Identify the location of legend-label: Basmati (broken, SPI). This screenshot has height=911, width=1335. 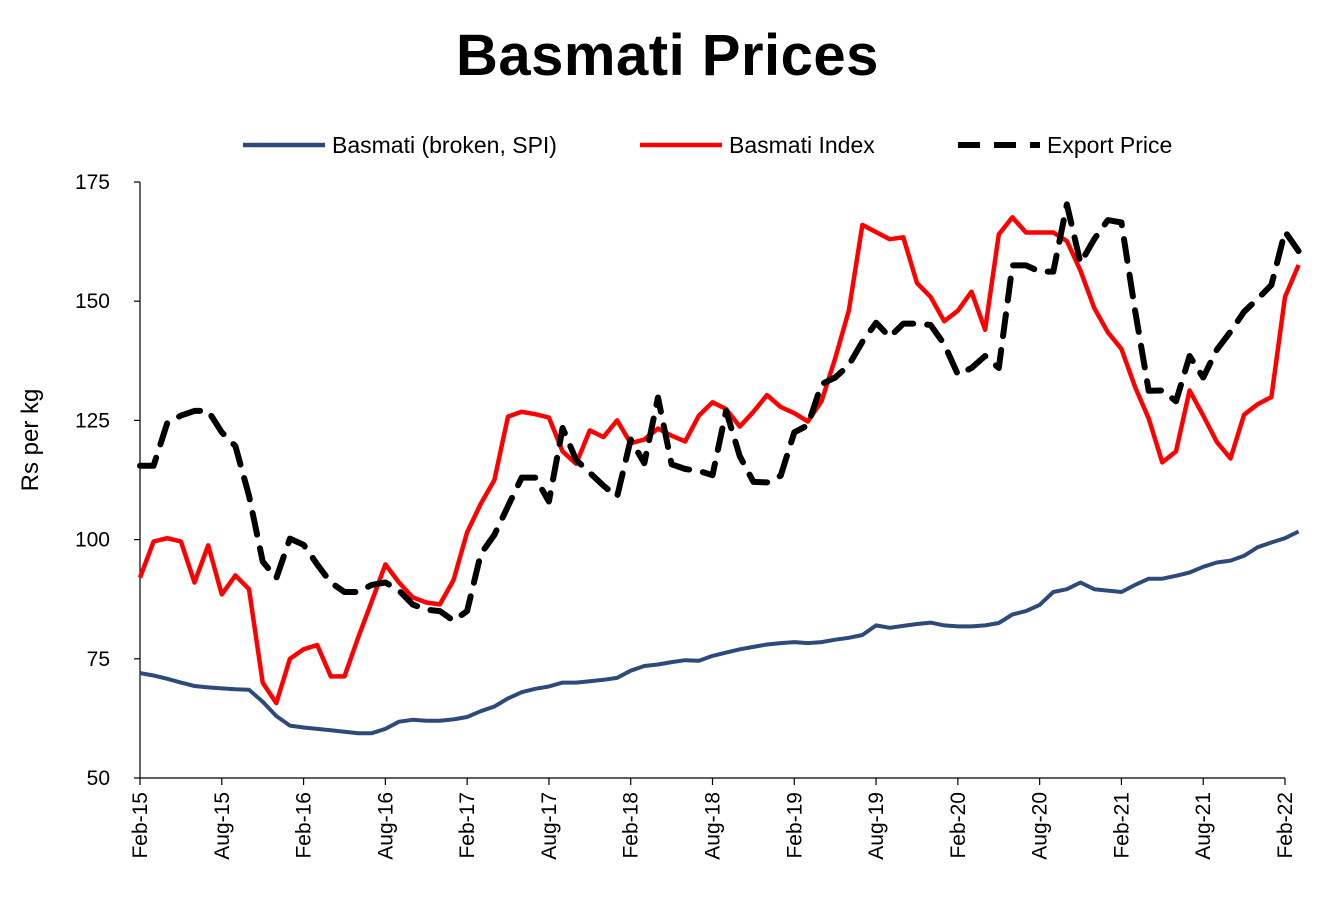
(444, 145).